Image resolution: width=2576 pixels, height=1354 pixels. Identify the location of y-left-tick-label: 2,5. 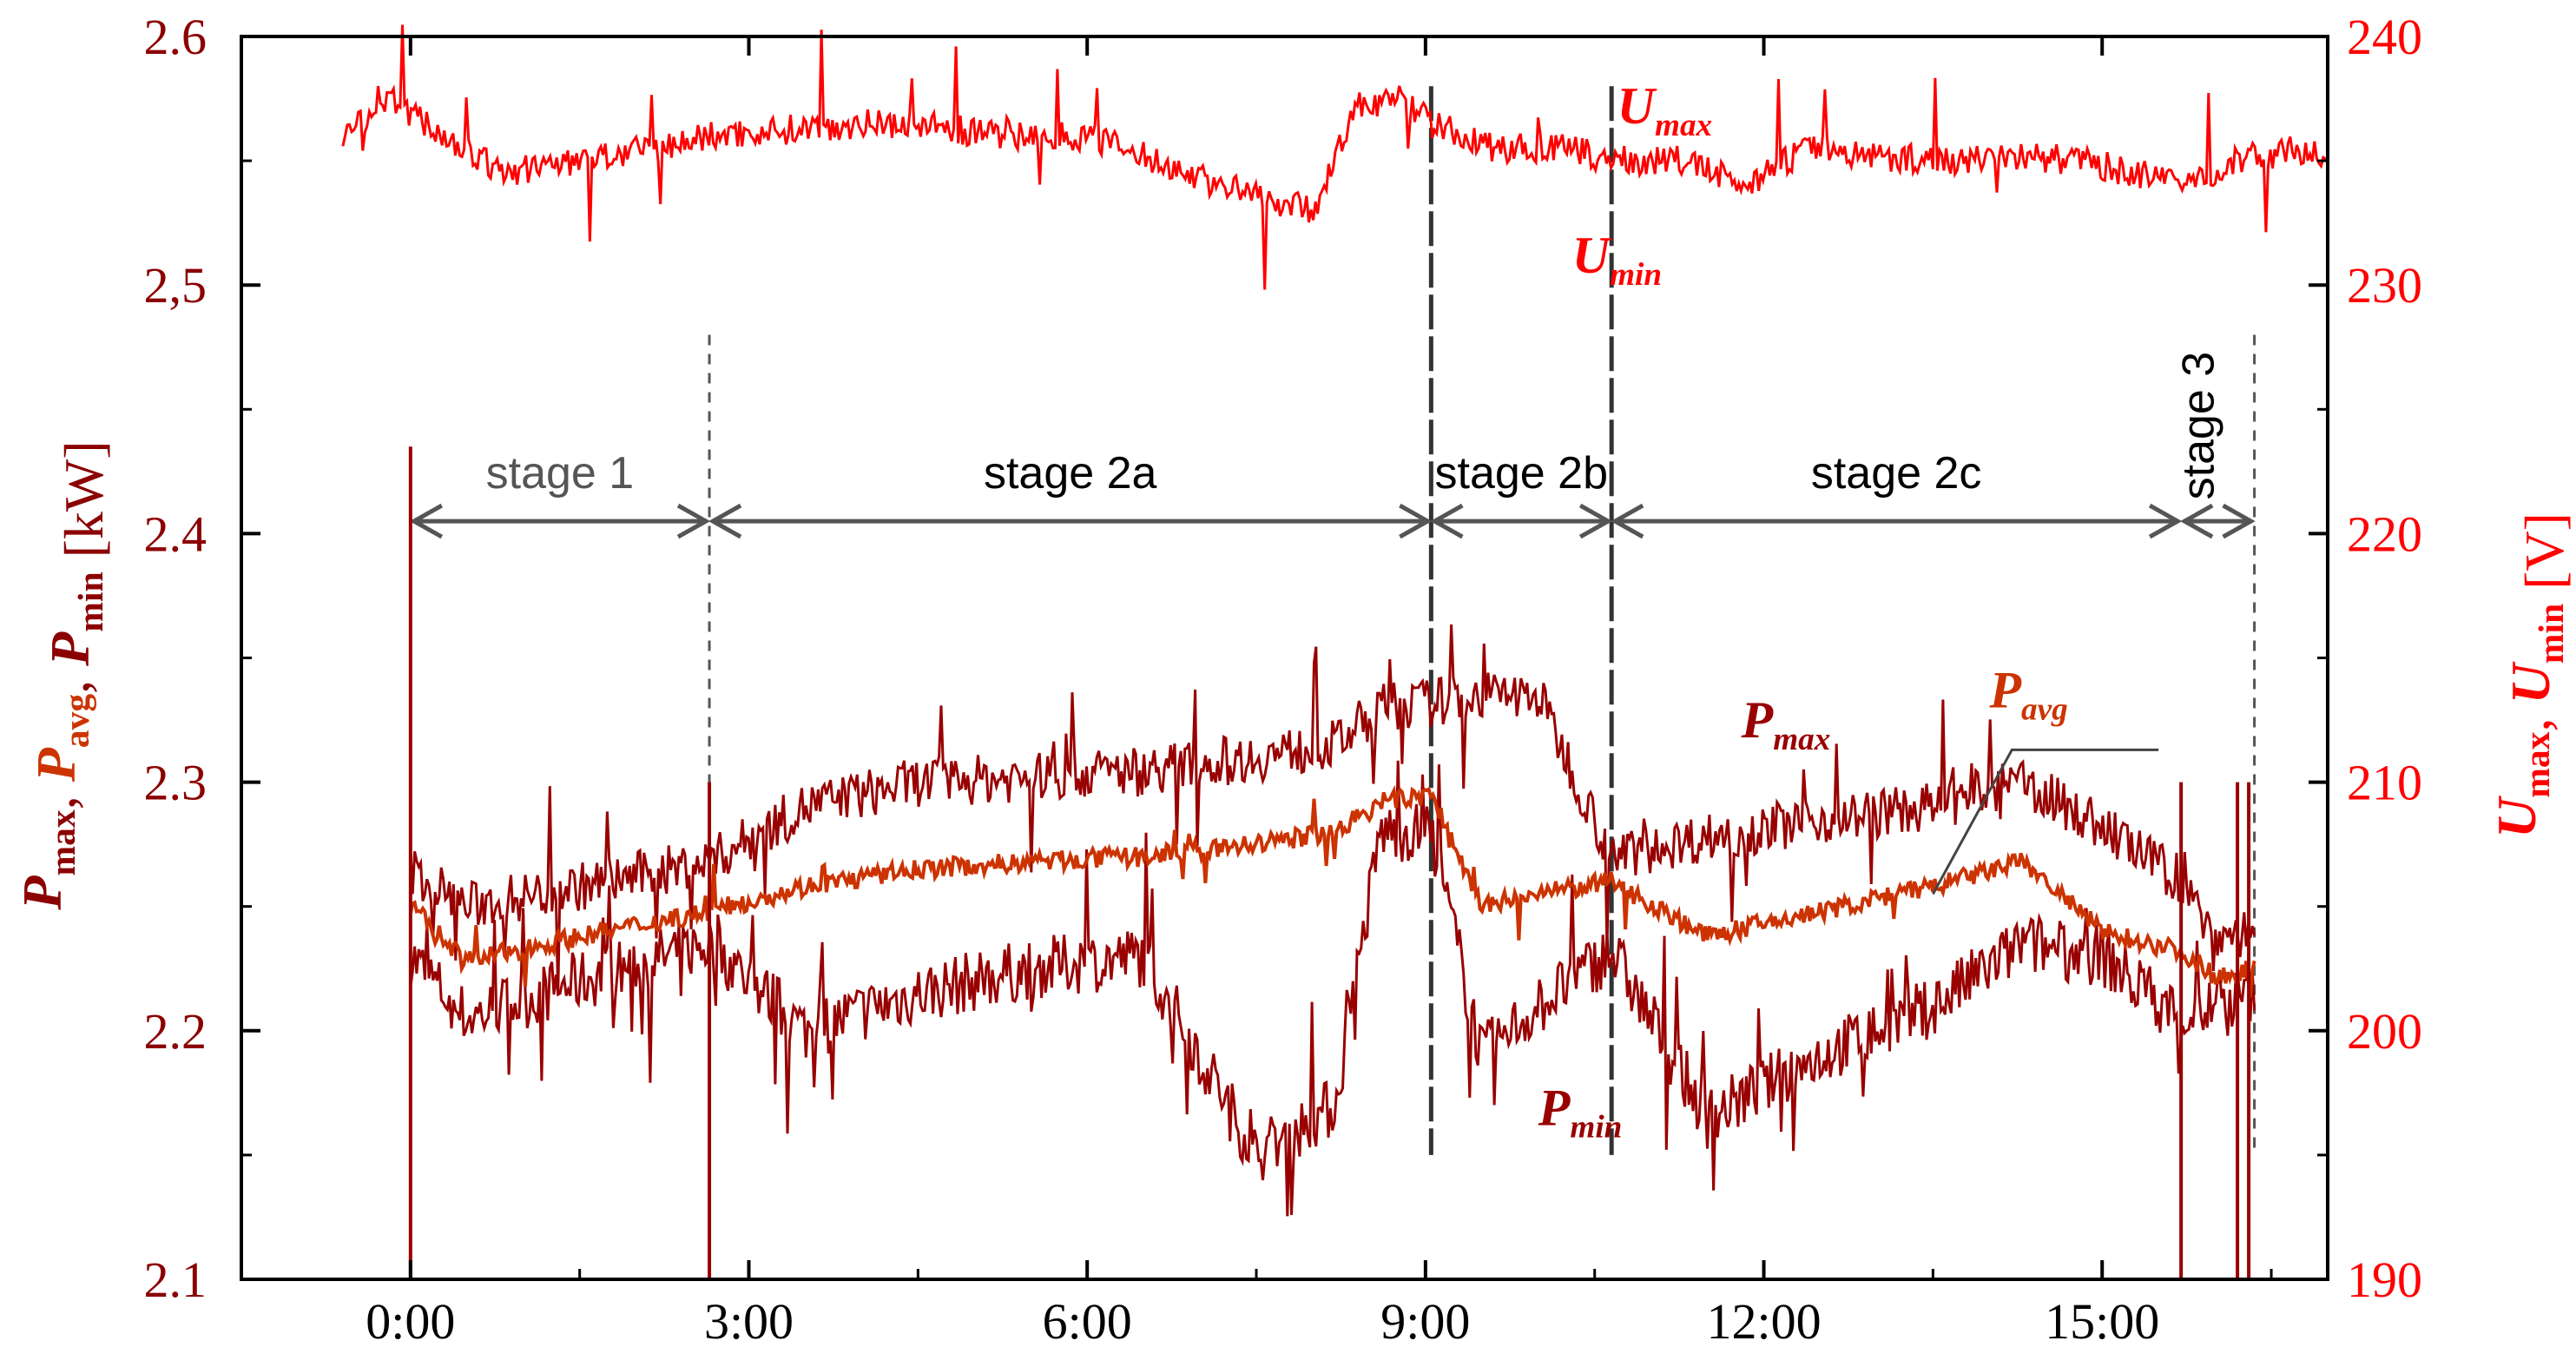
(176, 285).